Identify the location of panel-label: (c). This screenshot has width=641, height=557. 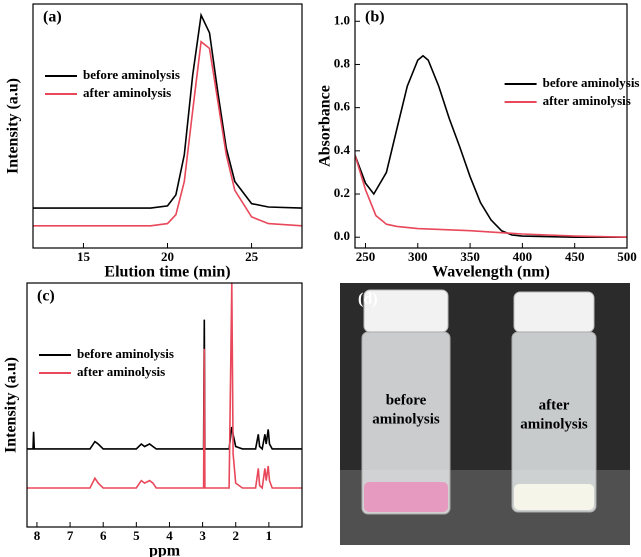
(46, 296).